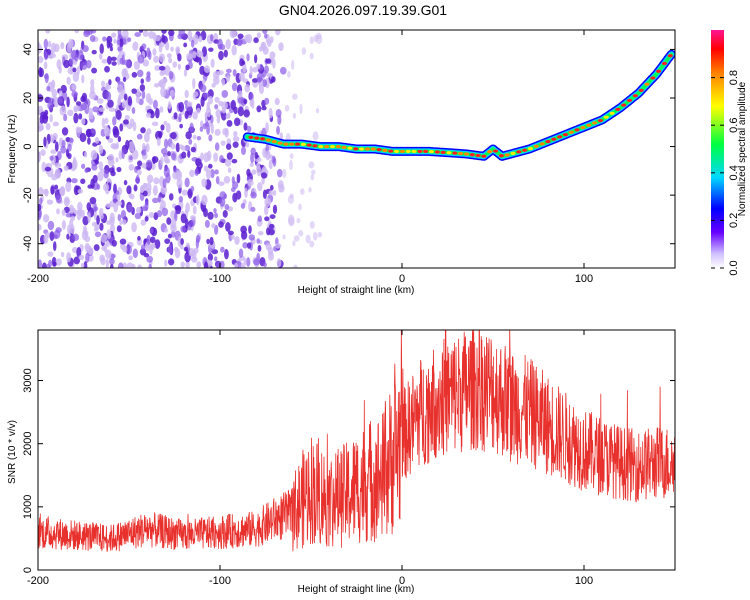 Image resolution: width=750 pixels, height=600 pixels. Describe the element at coordinates (28, 443) in the screenshot. I see `snr-y-tick-label: 2000` at that location.